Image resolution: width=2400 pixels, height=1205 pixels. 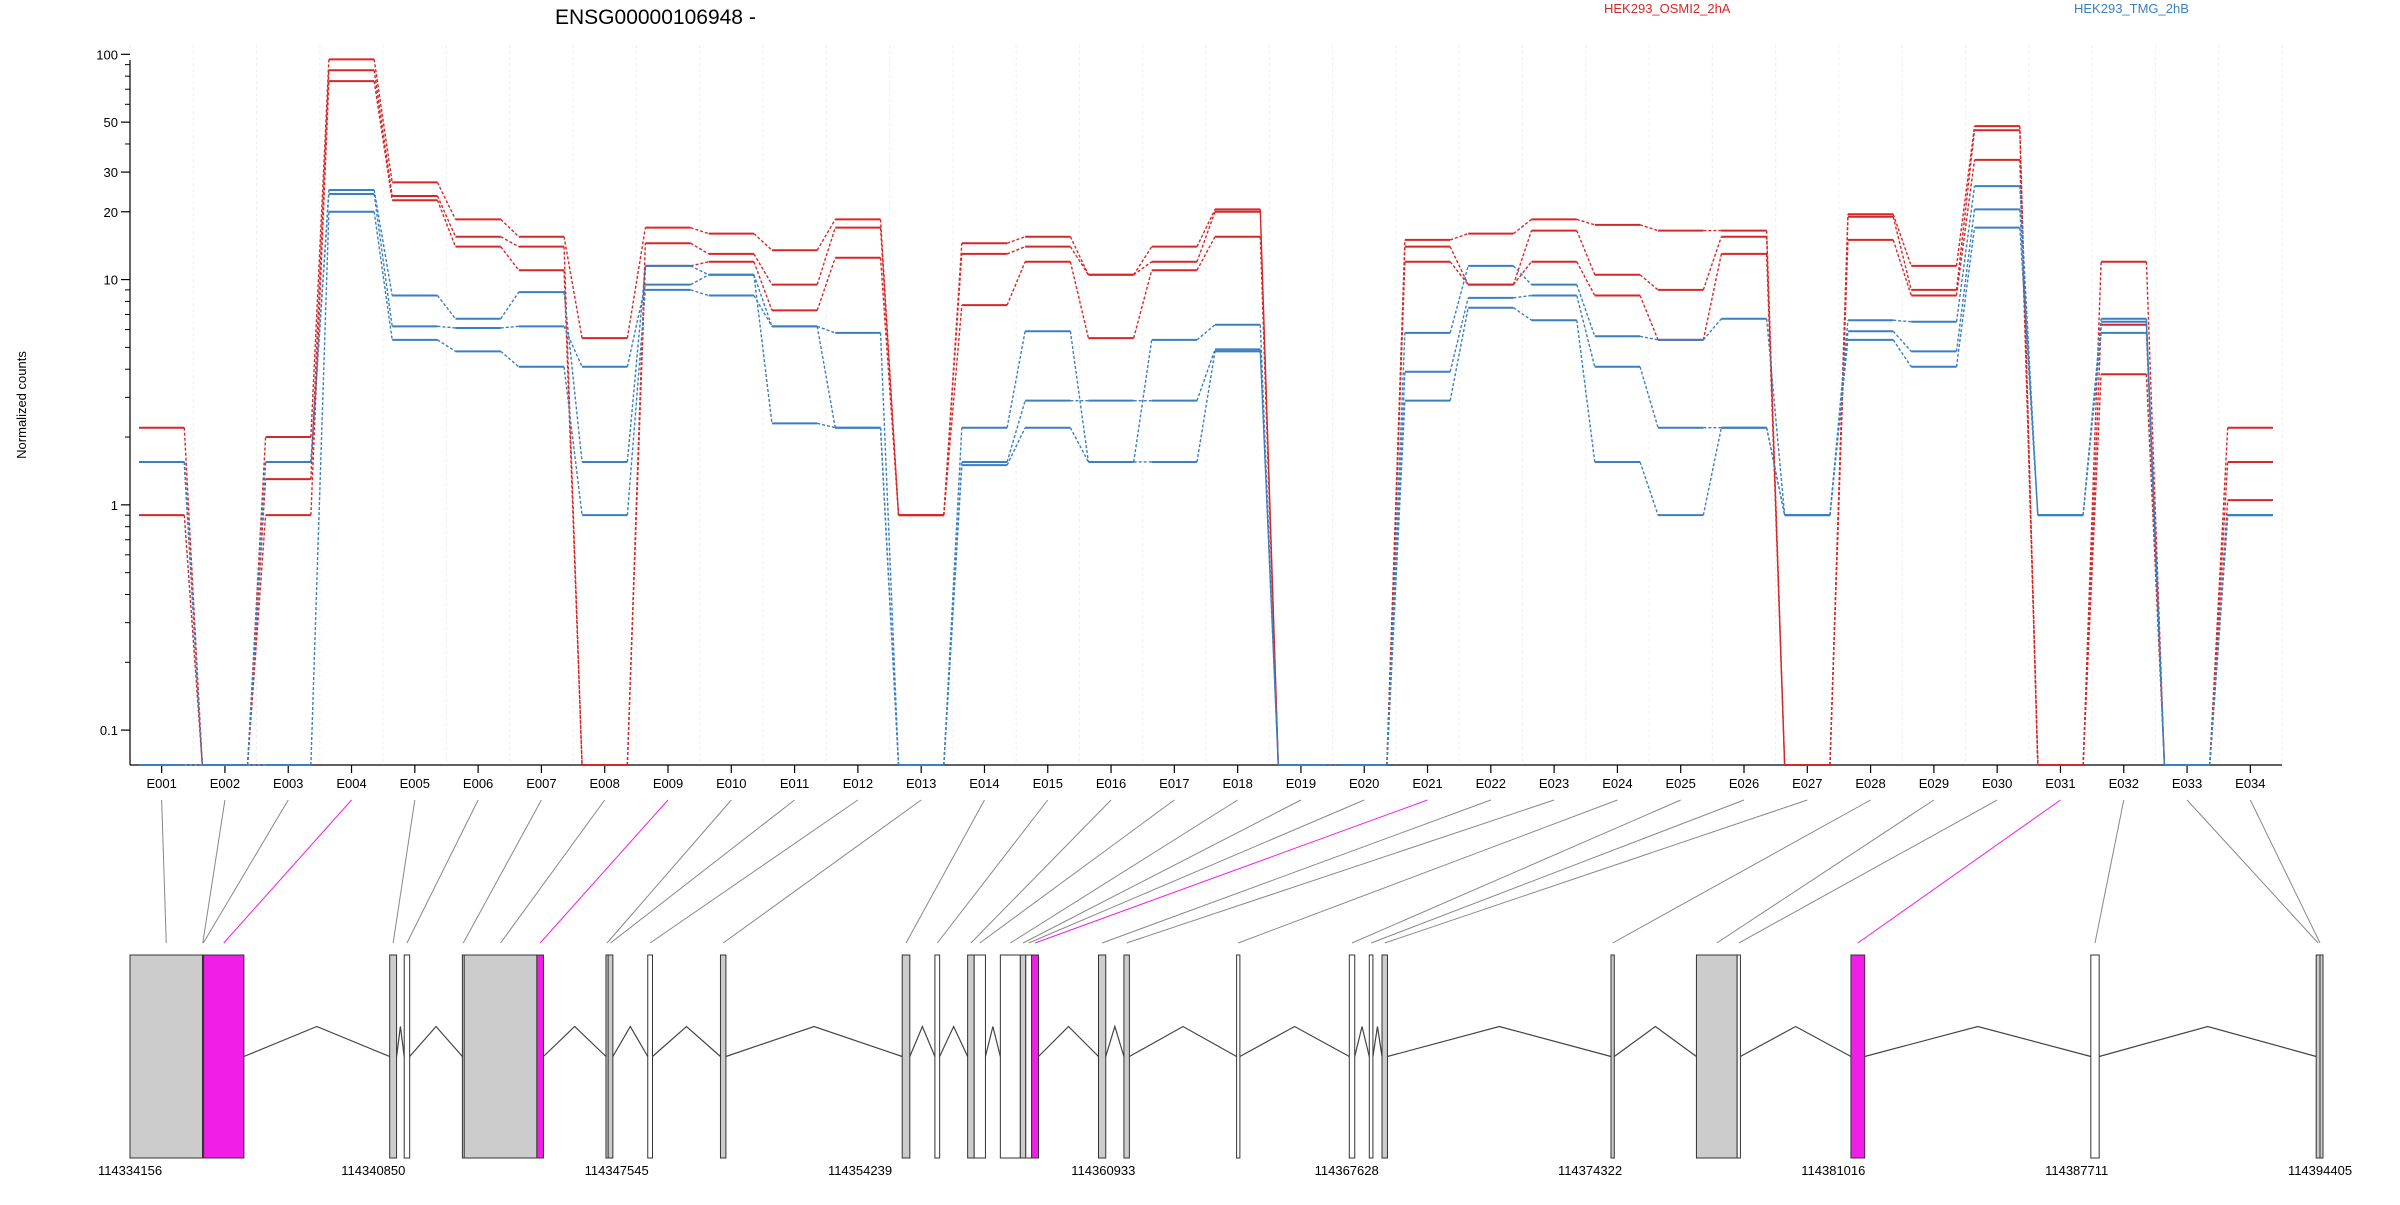 I want to click on x-tick-label-e018: E018, so click(x=1237, y=783).